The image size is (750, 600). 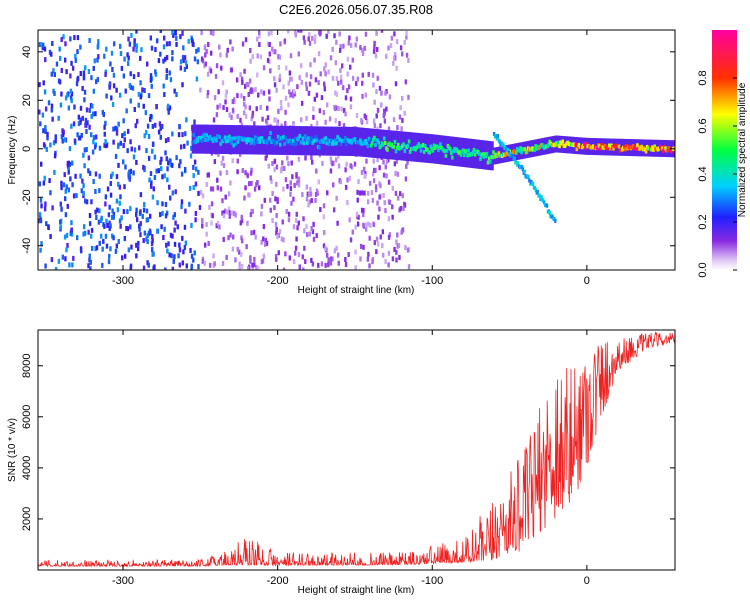 I want to click on x-tick-label: 0, so click(x=587, y=281).